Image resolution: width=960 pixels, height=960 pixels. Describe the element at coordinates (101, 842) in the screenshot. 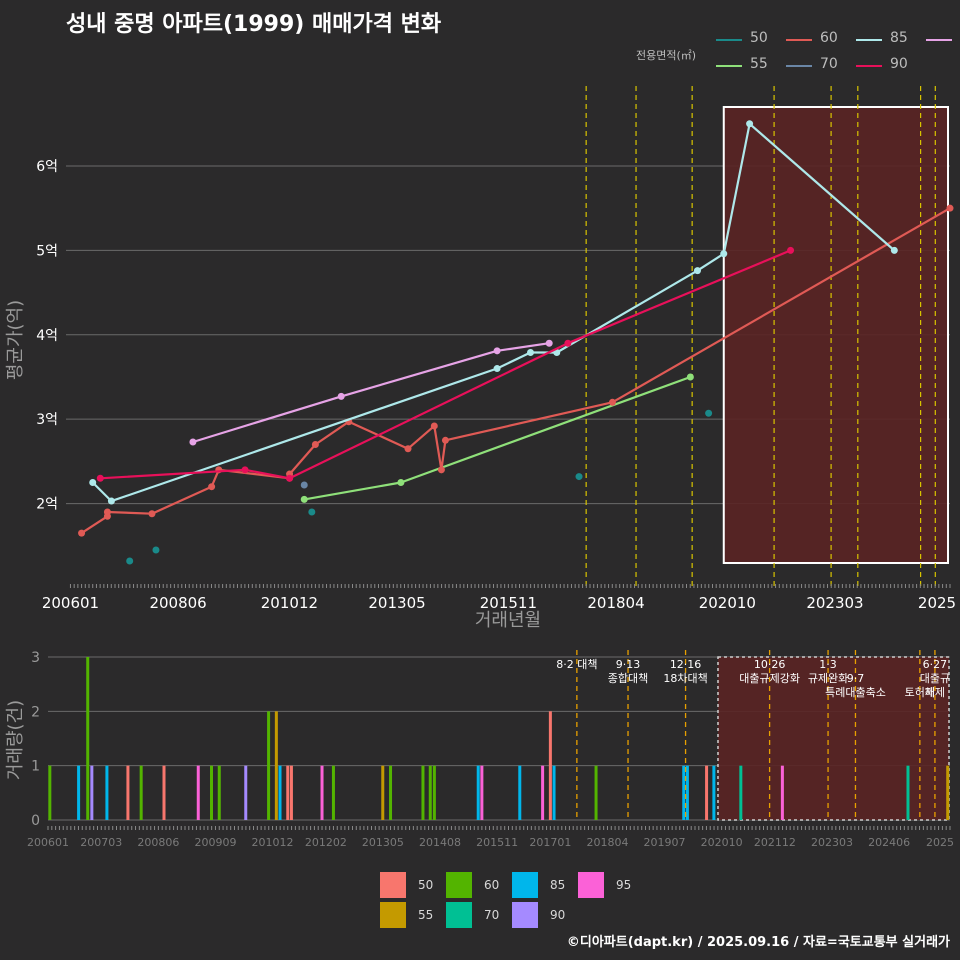

I see `x-tick-label: 200703` at that location.